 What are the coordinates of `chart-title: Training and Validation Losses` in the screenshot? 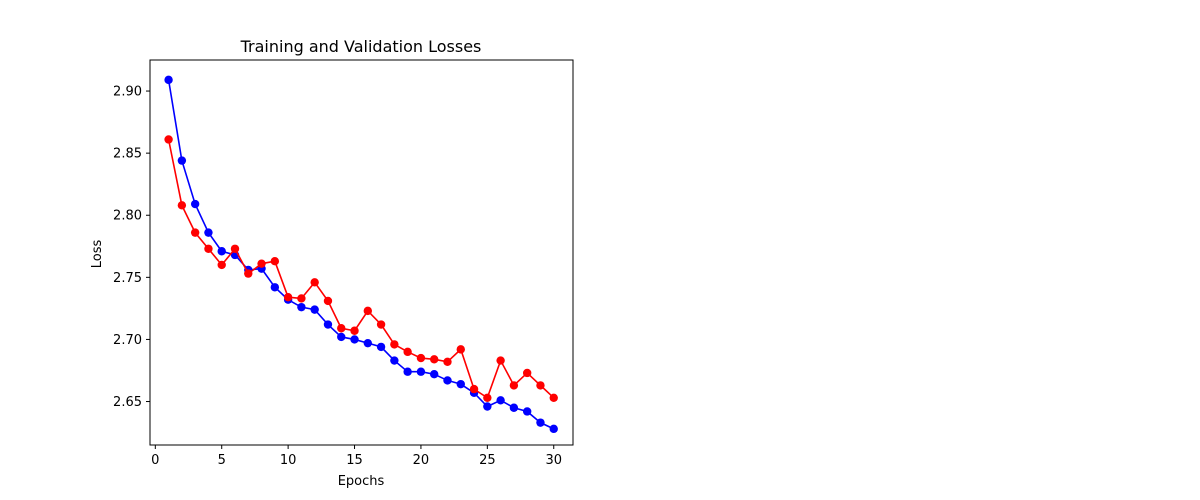 It's located at (361, 46).